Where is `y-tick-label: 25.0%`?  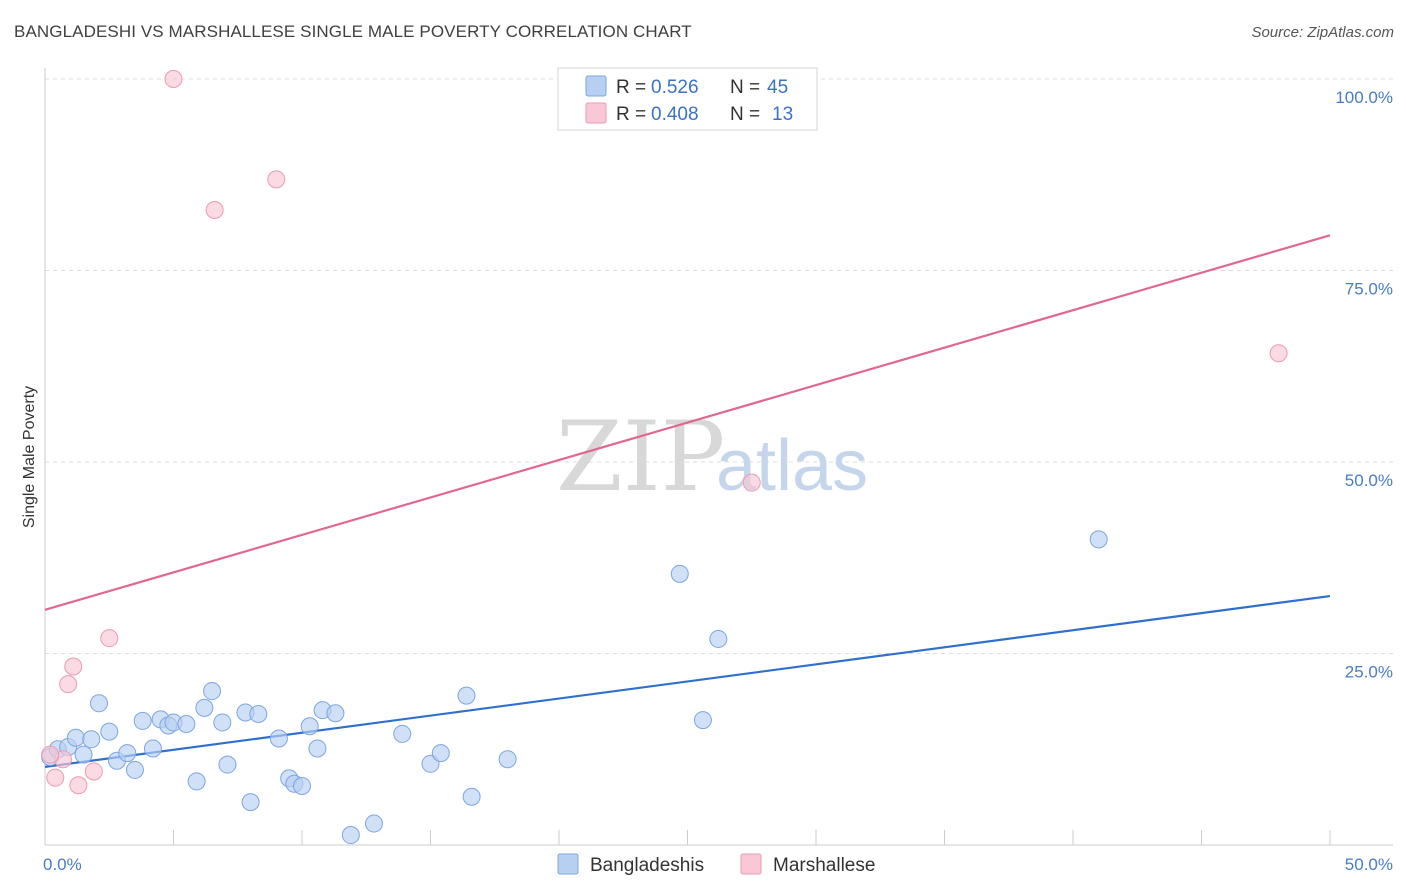
y-tick-label: 25.0% is located at coordinates (1369, 672).